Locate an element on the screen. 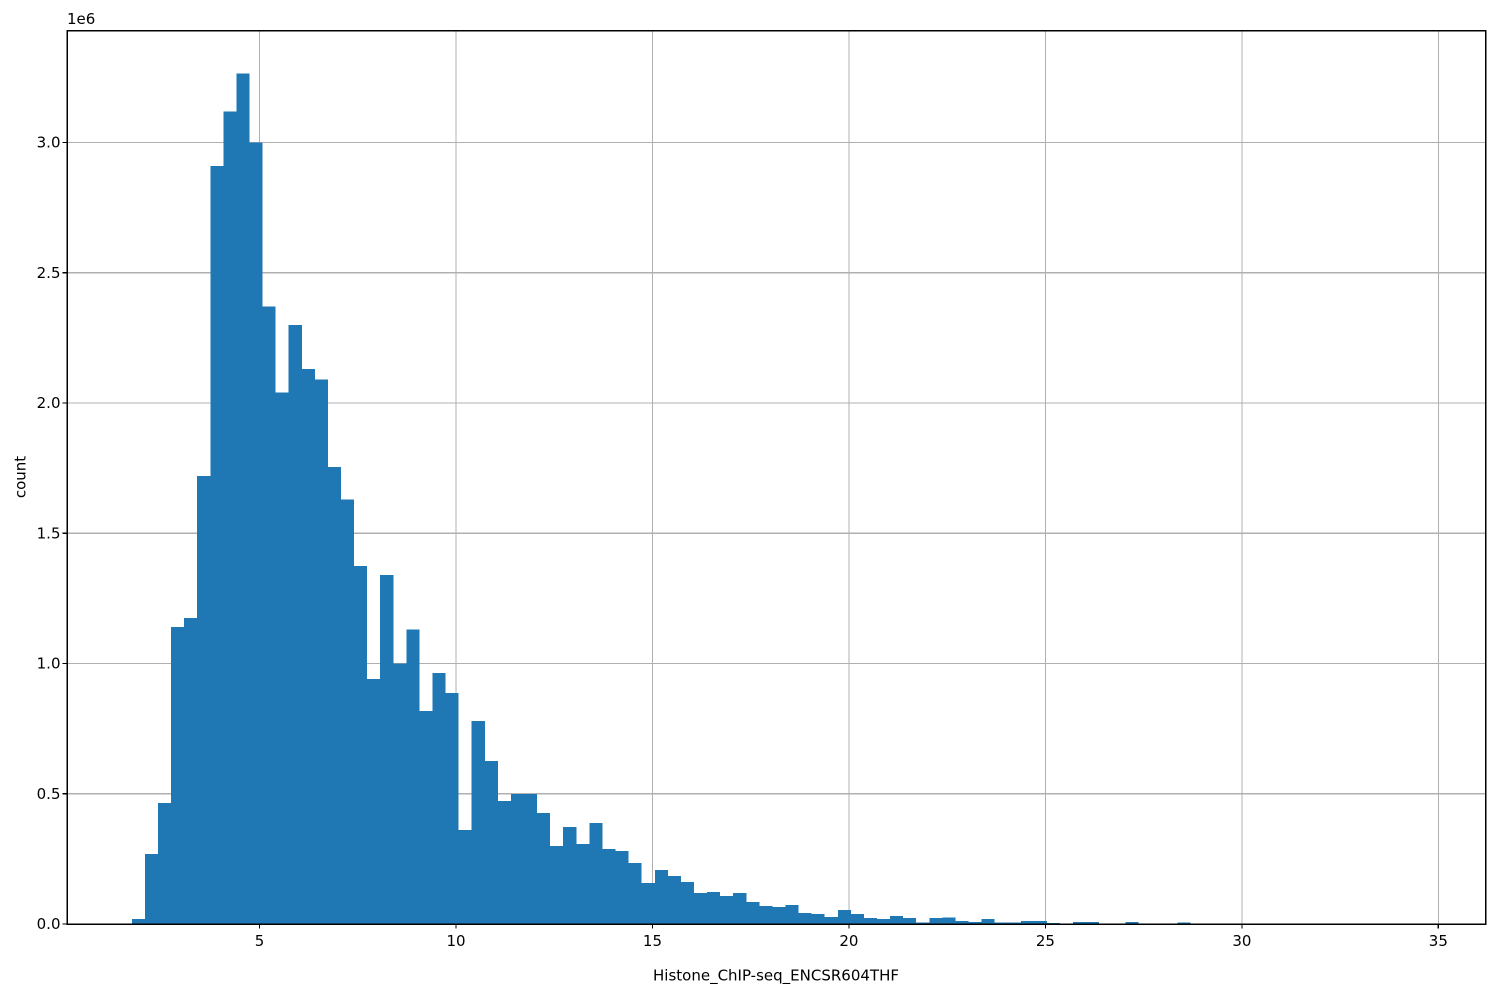  x-tick-label: 35 is located at coordinates (1438, 941).